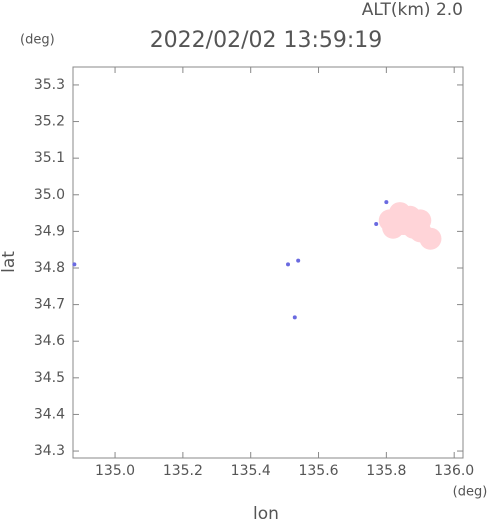  I want to click on y-axis-label: lat, so click(9, 262).